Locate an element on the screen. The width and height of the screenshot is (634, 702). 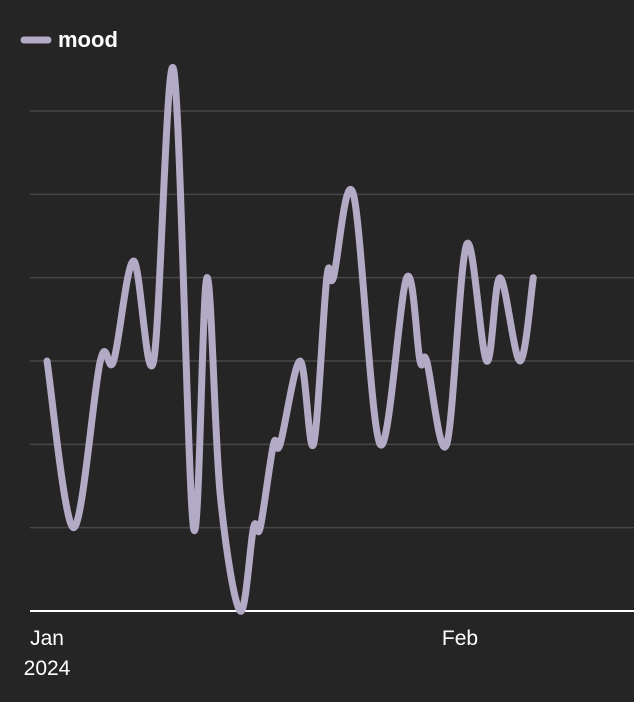
x-tick-label-feb: Feb is located at coordinates (460, 638).